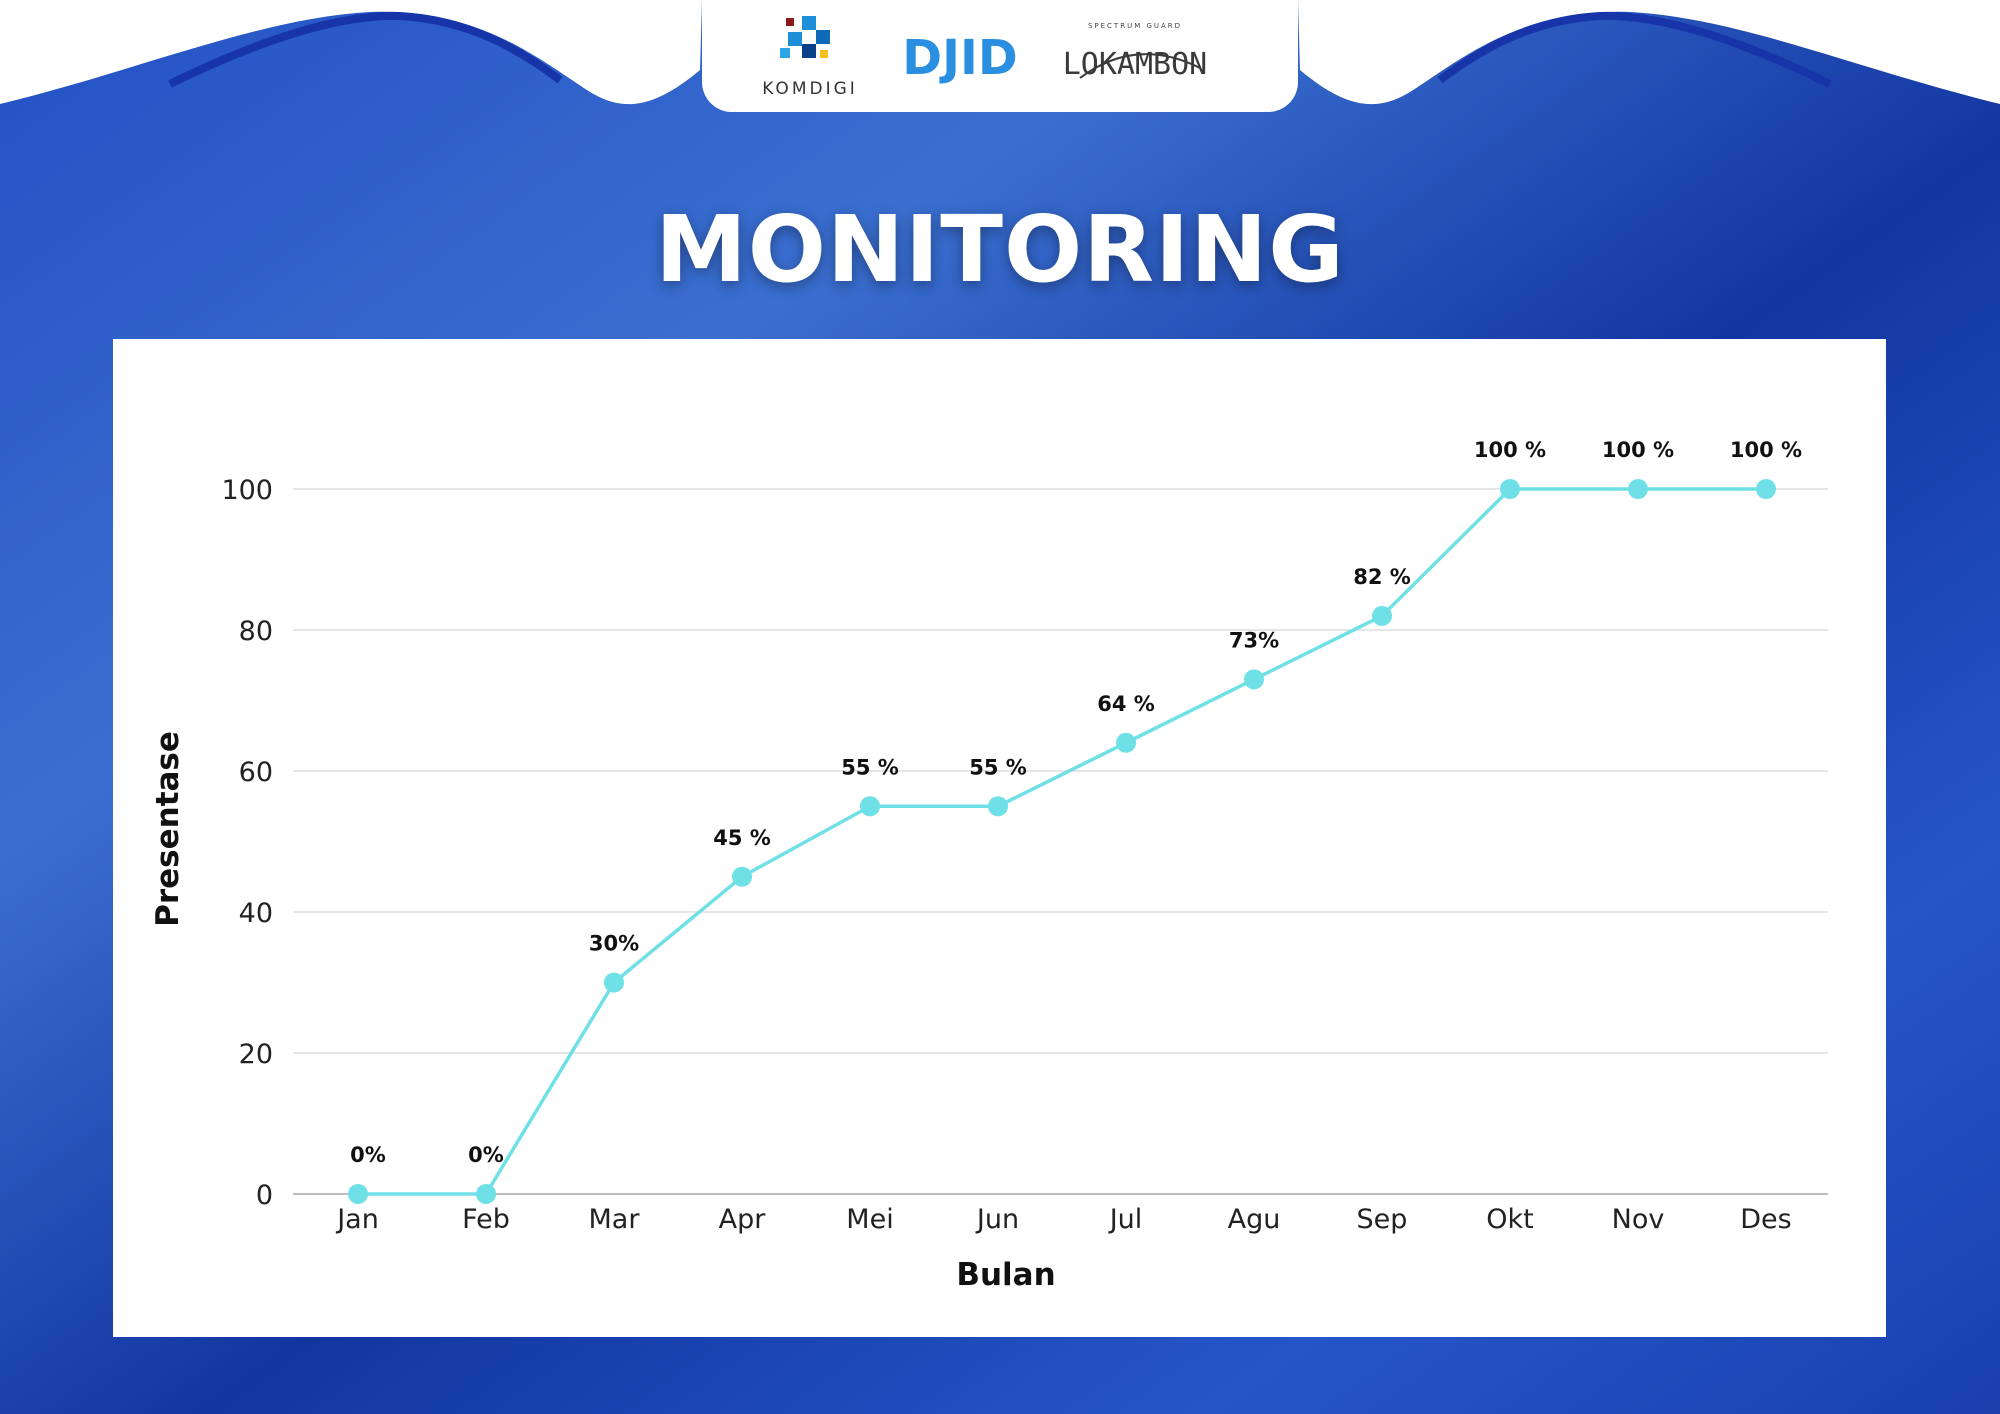 The image size is (2000, 1414). Describe the element at coordinates (256, 1054) in the screenshot. I see `y-tick-label: 20` at that location.